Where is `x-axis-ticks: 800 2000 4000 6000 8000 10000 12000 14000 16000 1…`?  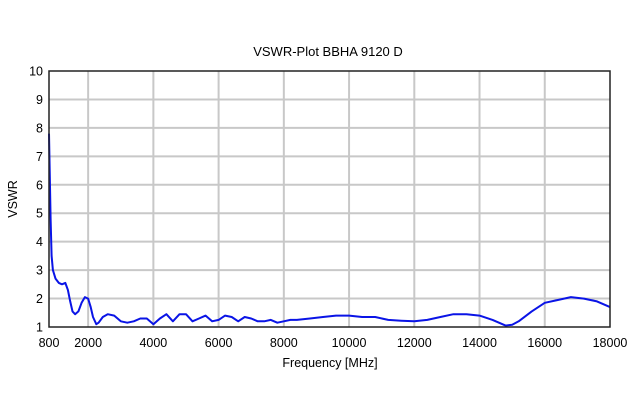 x-axis-ticks: 800 2000 4000 6000 8000 10000 12000 14000 16000 1… is located at coordinates (333, 343).